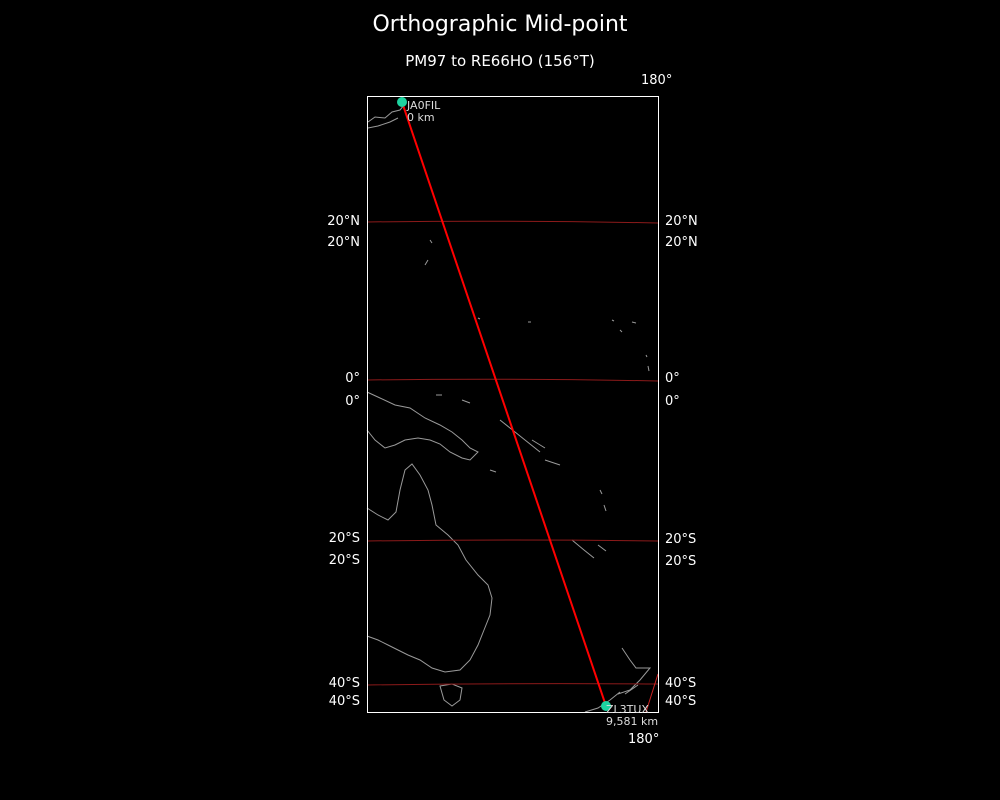 The image size is (1000, 800). What do you see at coordinates (537, 395) in the screenshot?
I see `coast-islands` at bounding box center [537, 395].